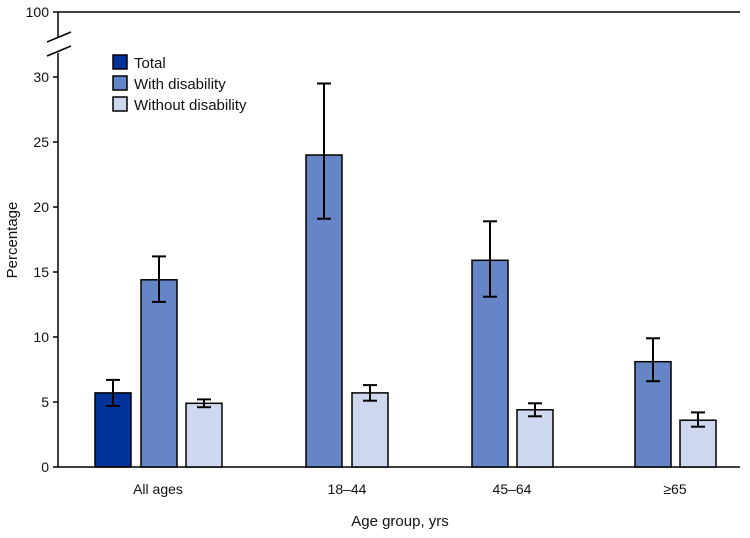 This screenshot has width=750, height=538. I want to click on y-tick-label: 5, so click(45, 402).